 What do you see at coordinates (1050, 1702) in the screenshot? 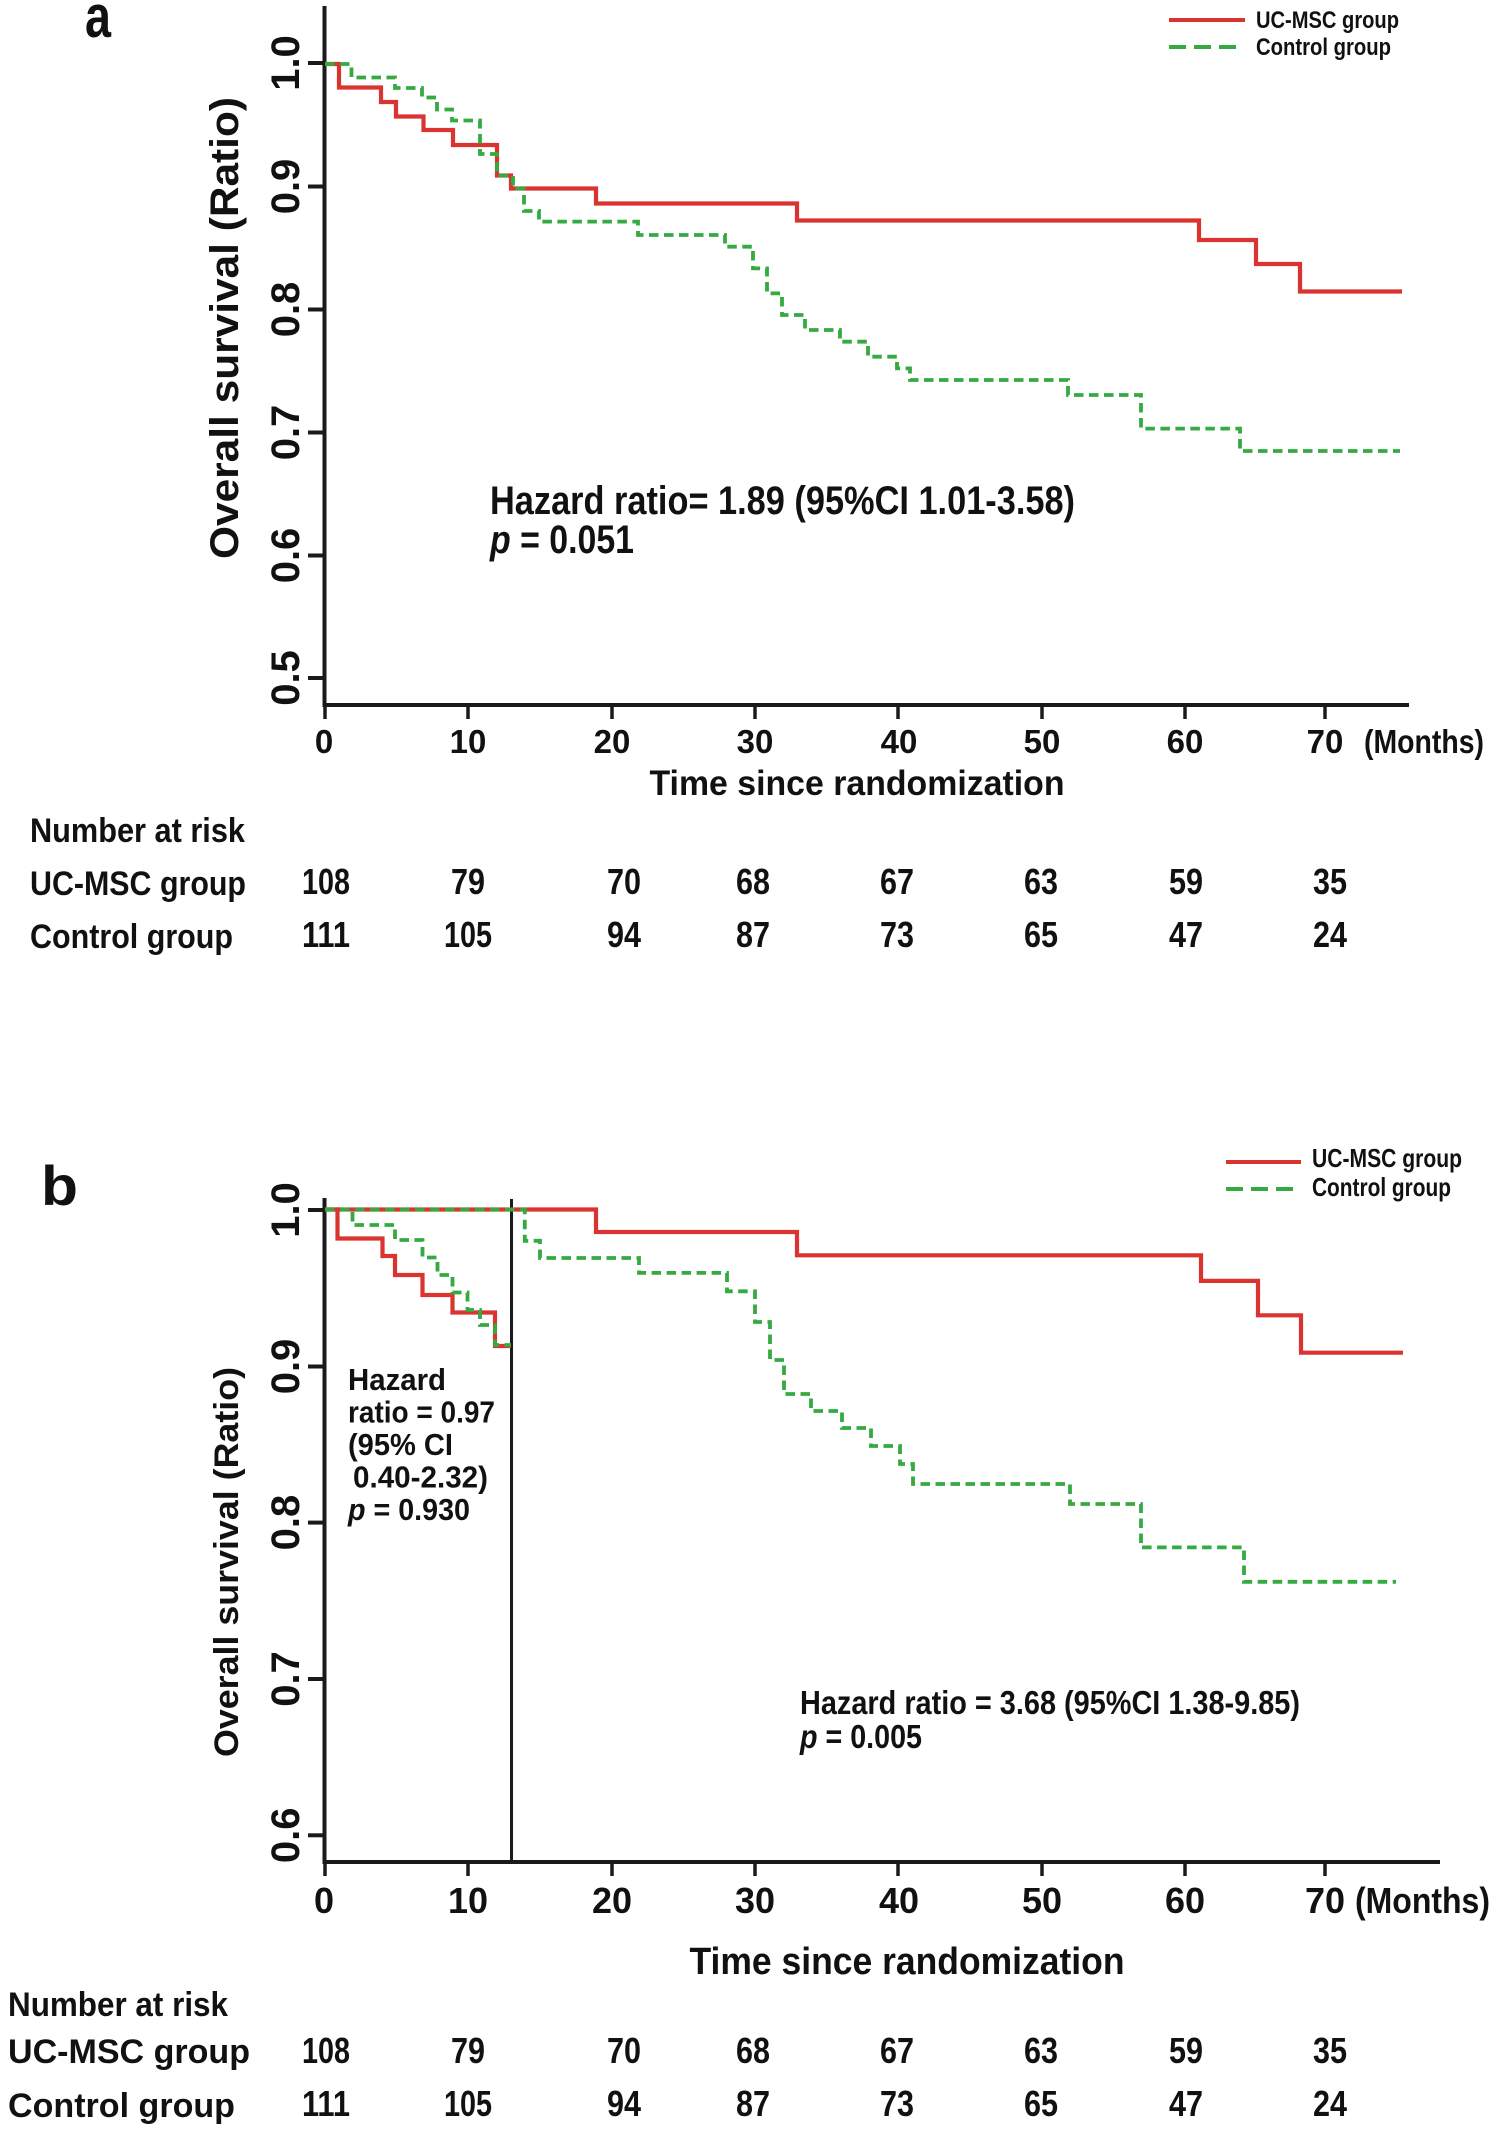
I see `svg-text:Hazard ratio = 3.68 (95%CI 1.3: Hazard ratio = 3.68 (95%CI 1.38-9.85)` at bounding box center [1050, 1702].